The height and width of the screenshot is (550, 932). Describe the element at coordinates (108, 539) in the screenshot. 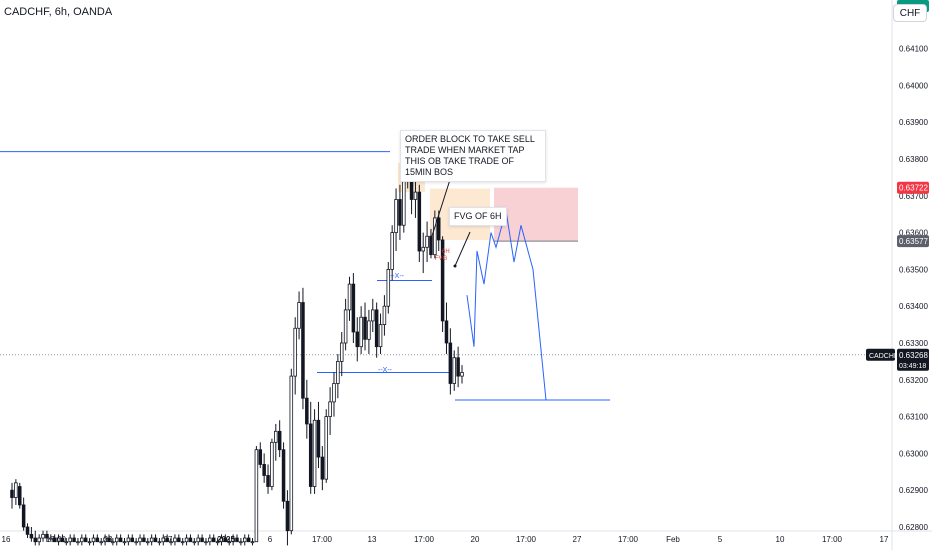

I see `x-tick-label: 23` at that location.